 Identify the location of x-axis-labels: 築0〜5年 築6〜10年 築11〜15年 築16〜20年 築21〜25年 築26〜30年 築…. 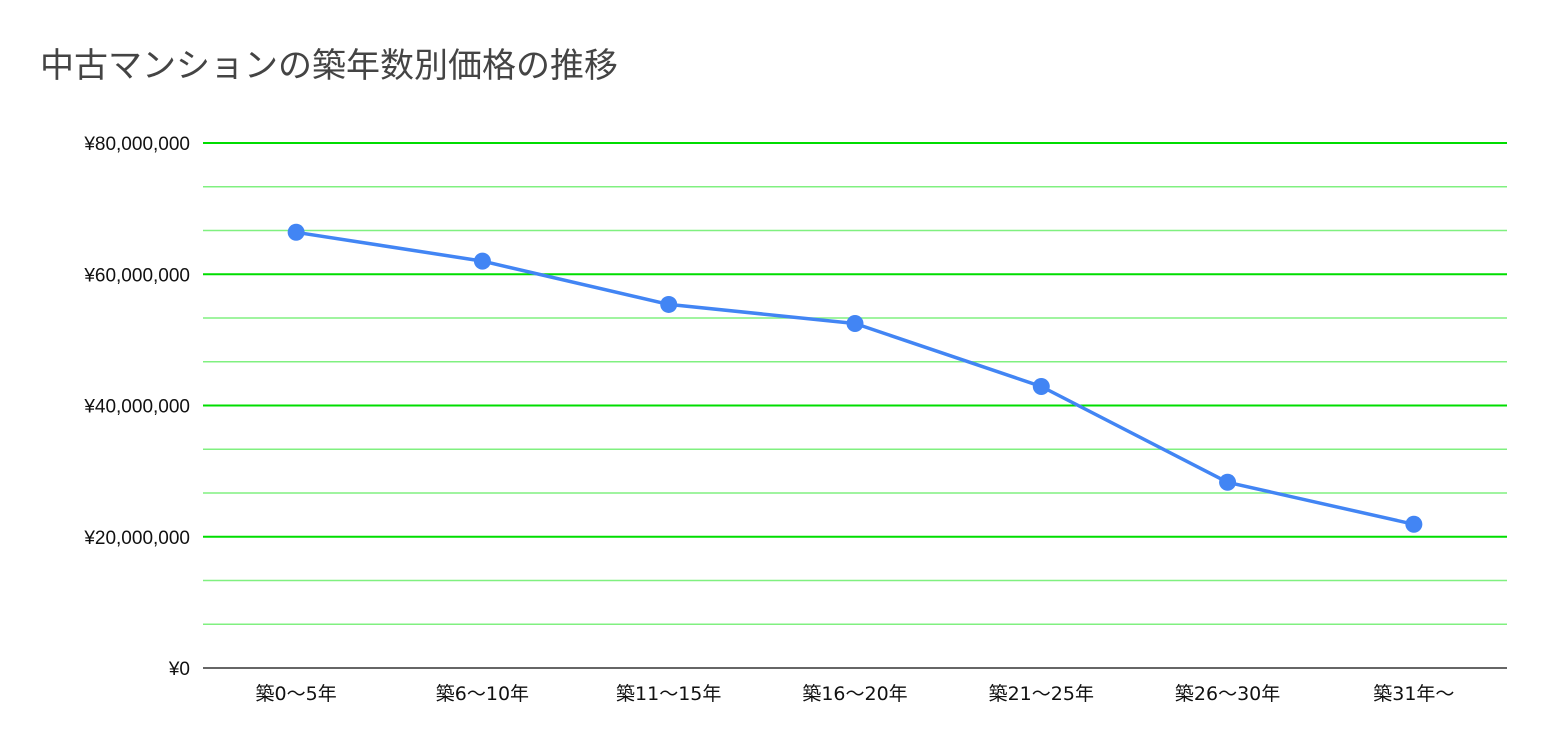
(855, 694).